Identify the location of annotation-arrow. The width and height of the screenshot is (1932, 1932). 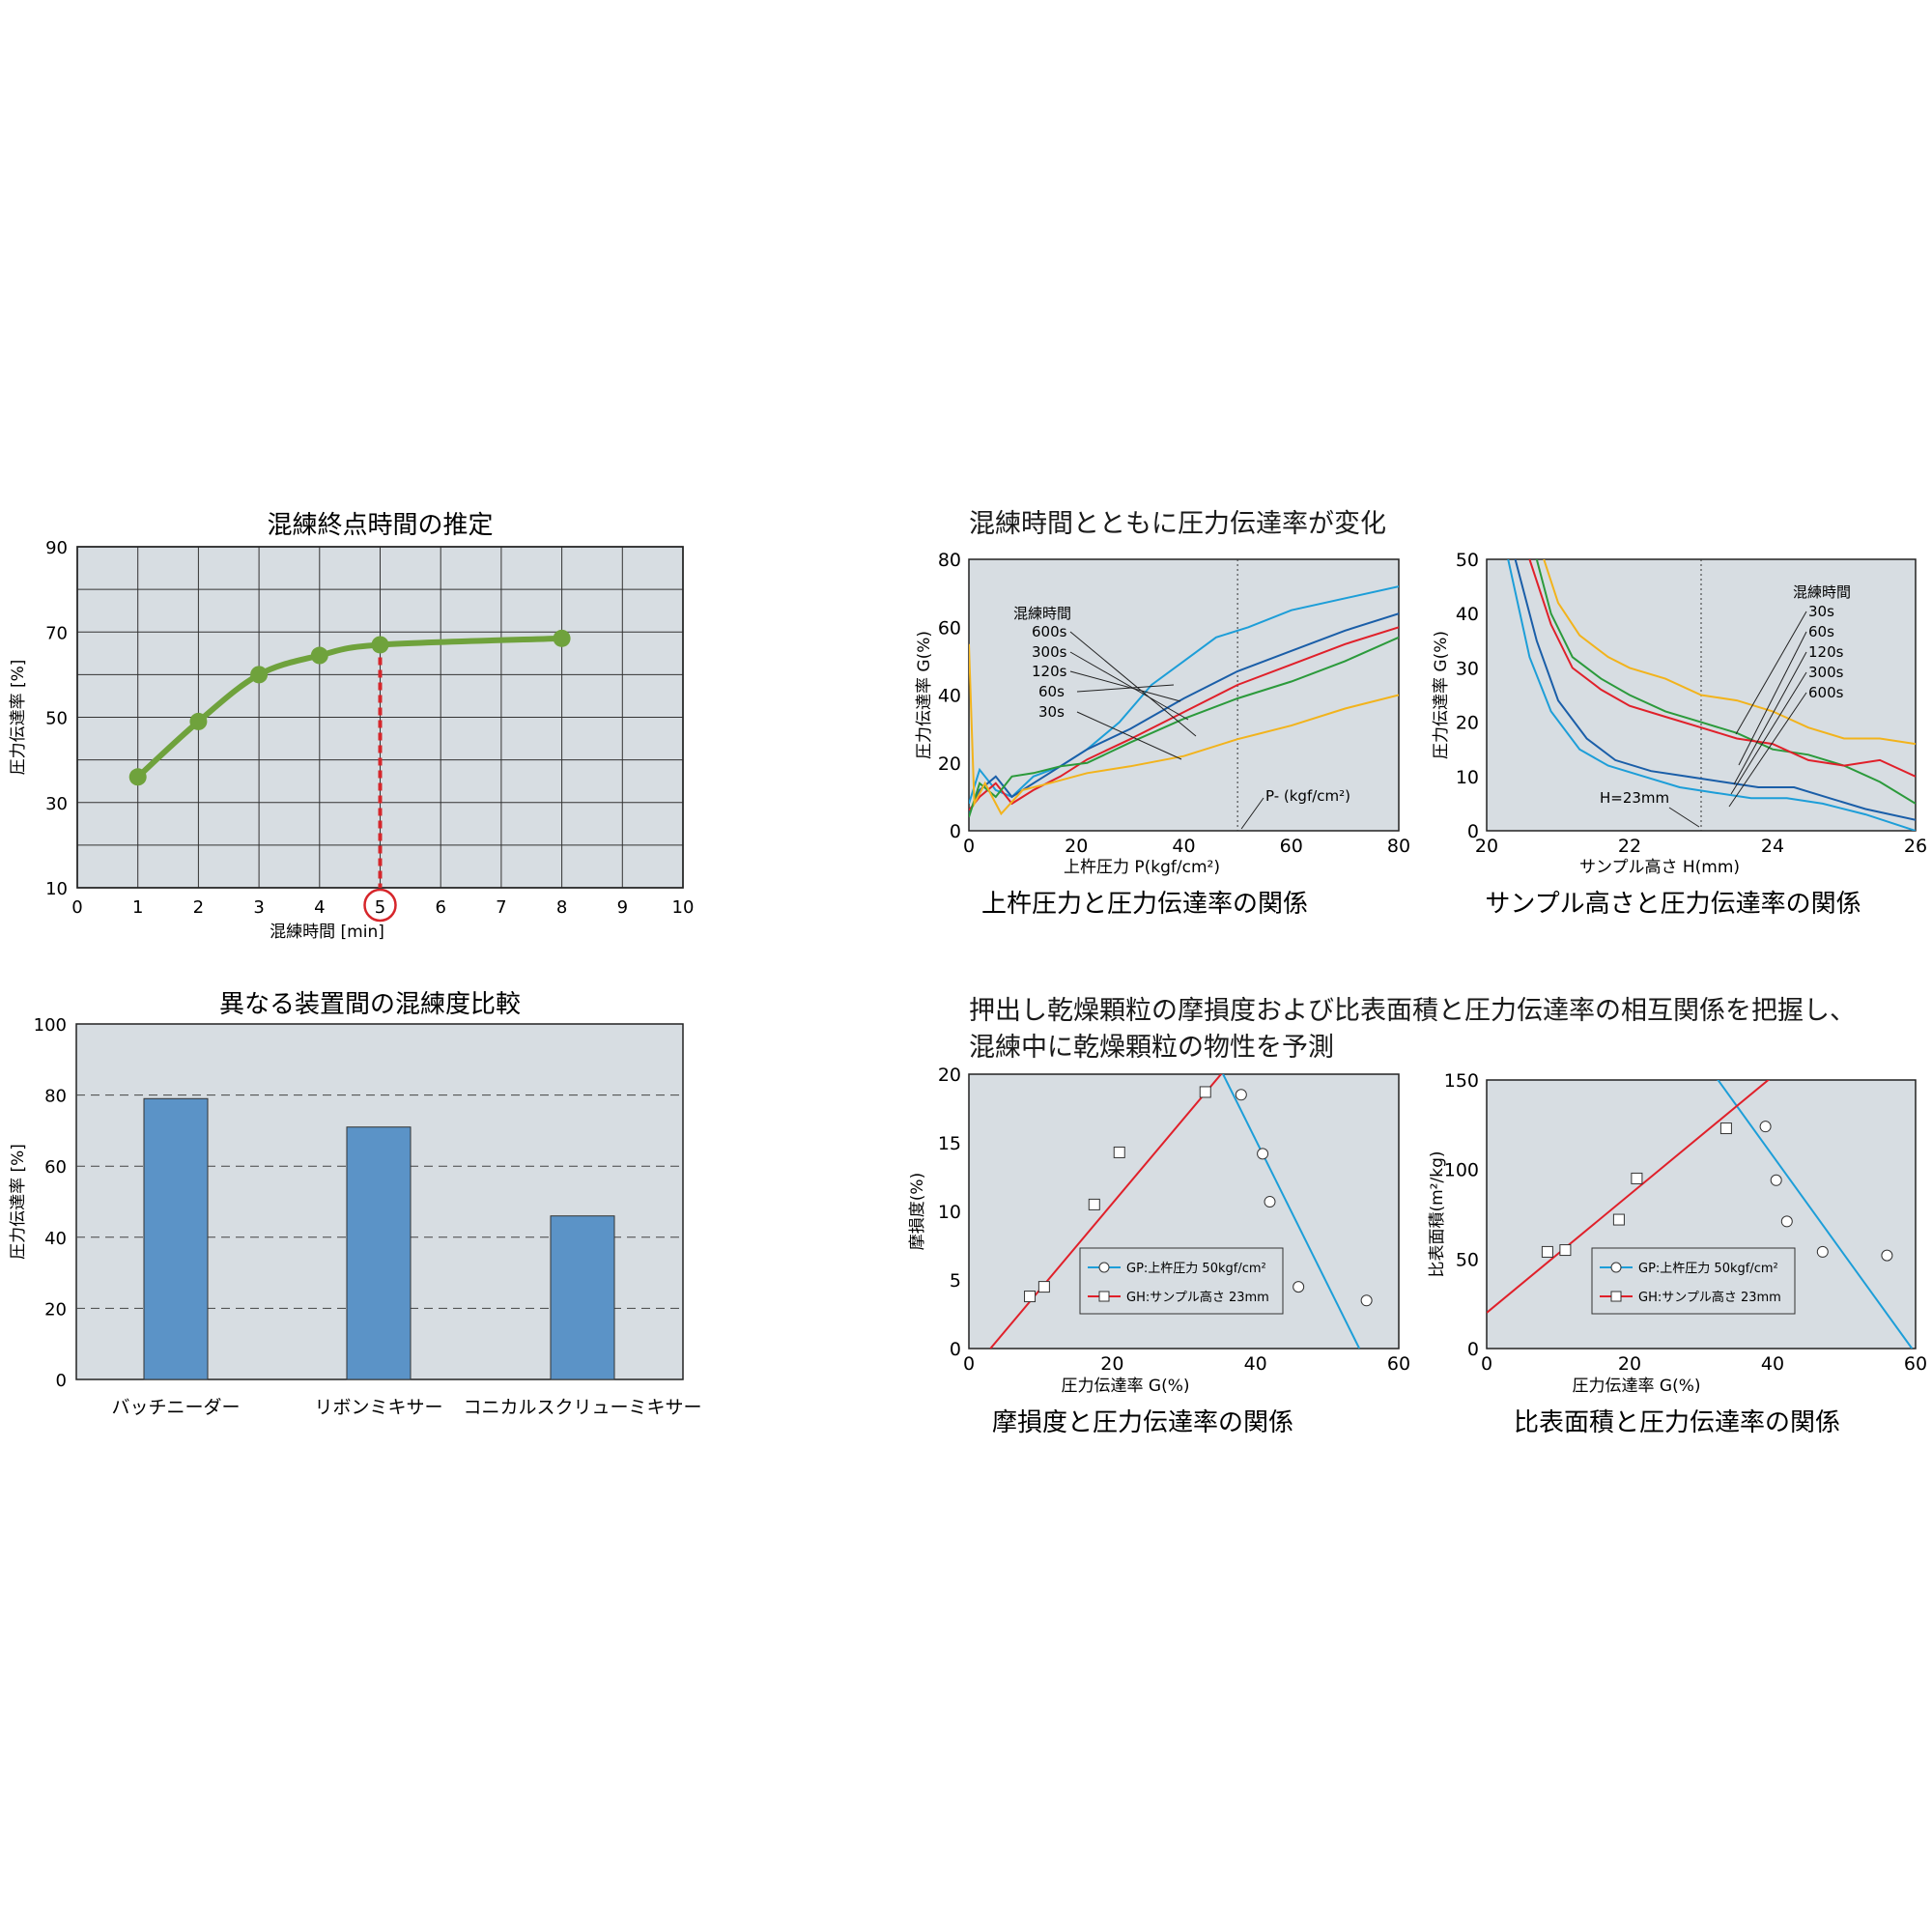
(1684, 817).